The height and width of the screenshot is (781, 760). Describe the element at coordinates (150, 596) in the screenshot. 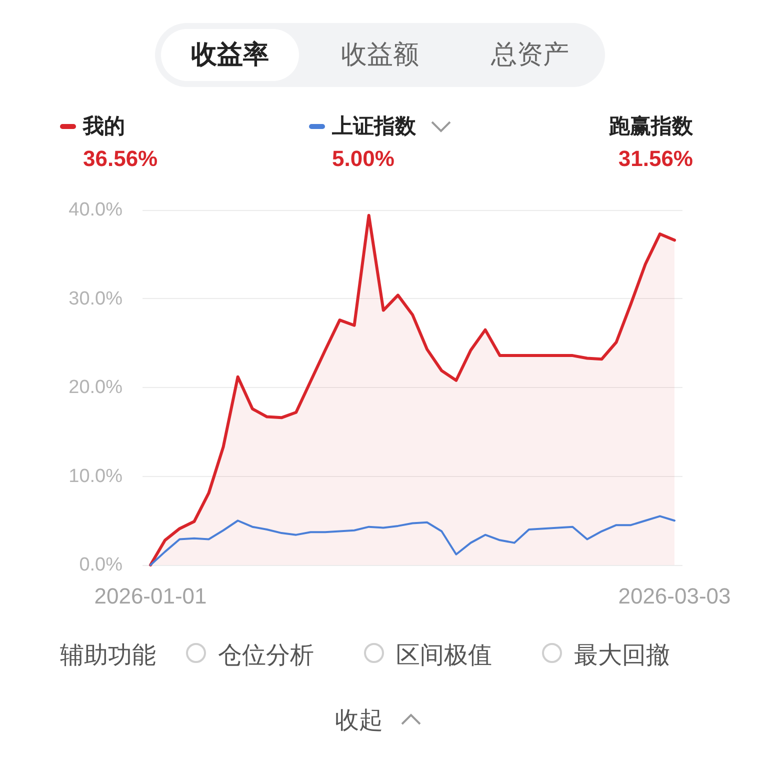

I see `x-tick-label: 2026-01-01` at that location.